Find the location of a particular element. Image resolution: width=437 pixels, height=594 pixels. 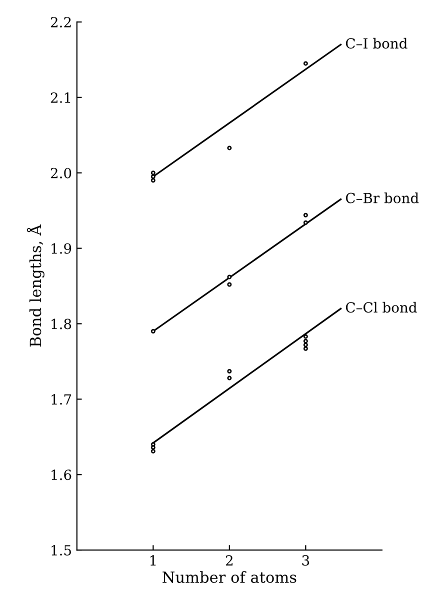

series-label: C–I bond is located at coordinates (377, 43).